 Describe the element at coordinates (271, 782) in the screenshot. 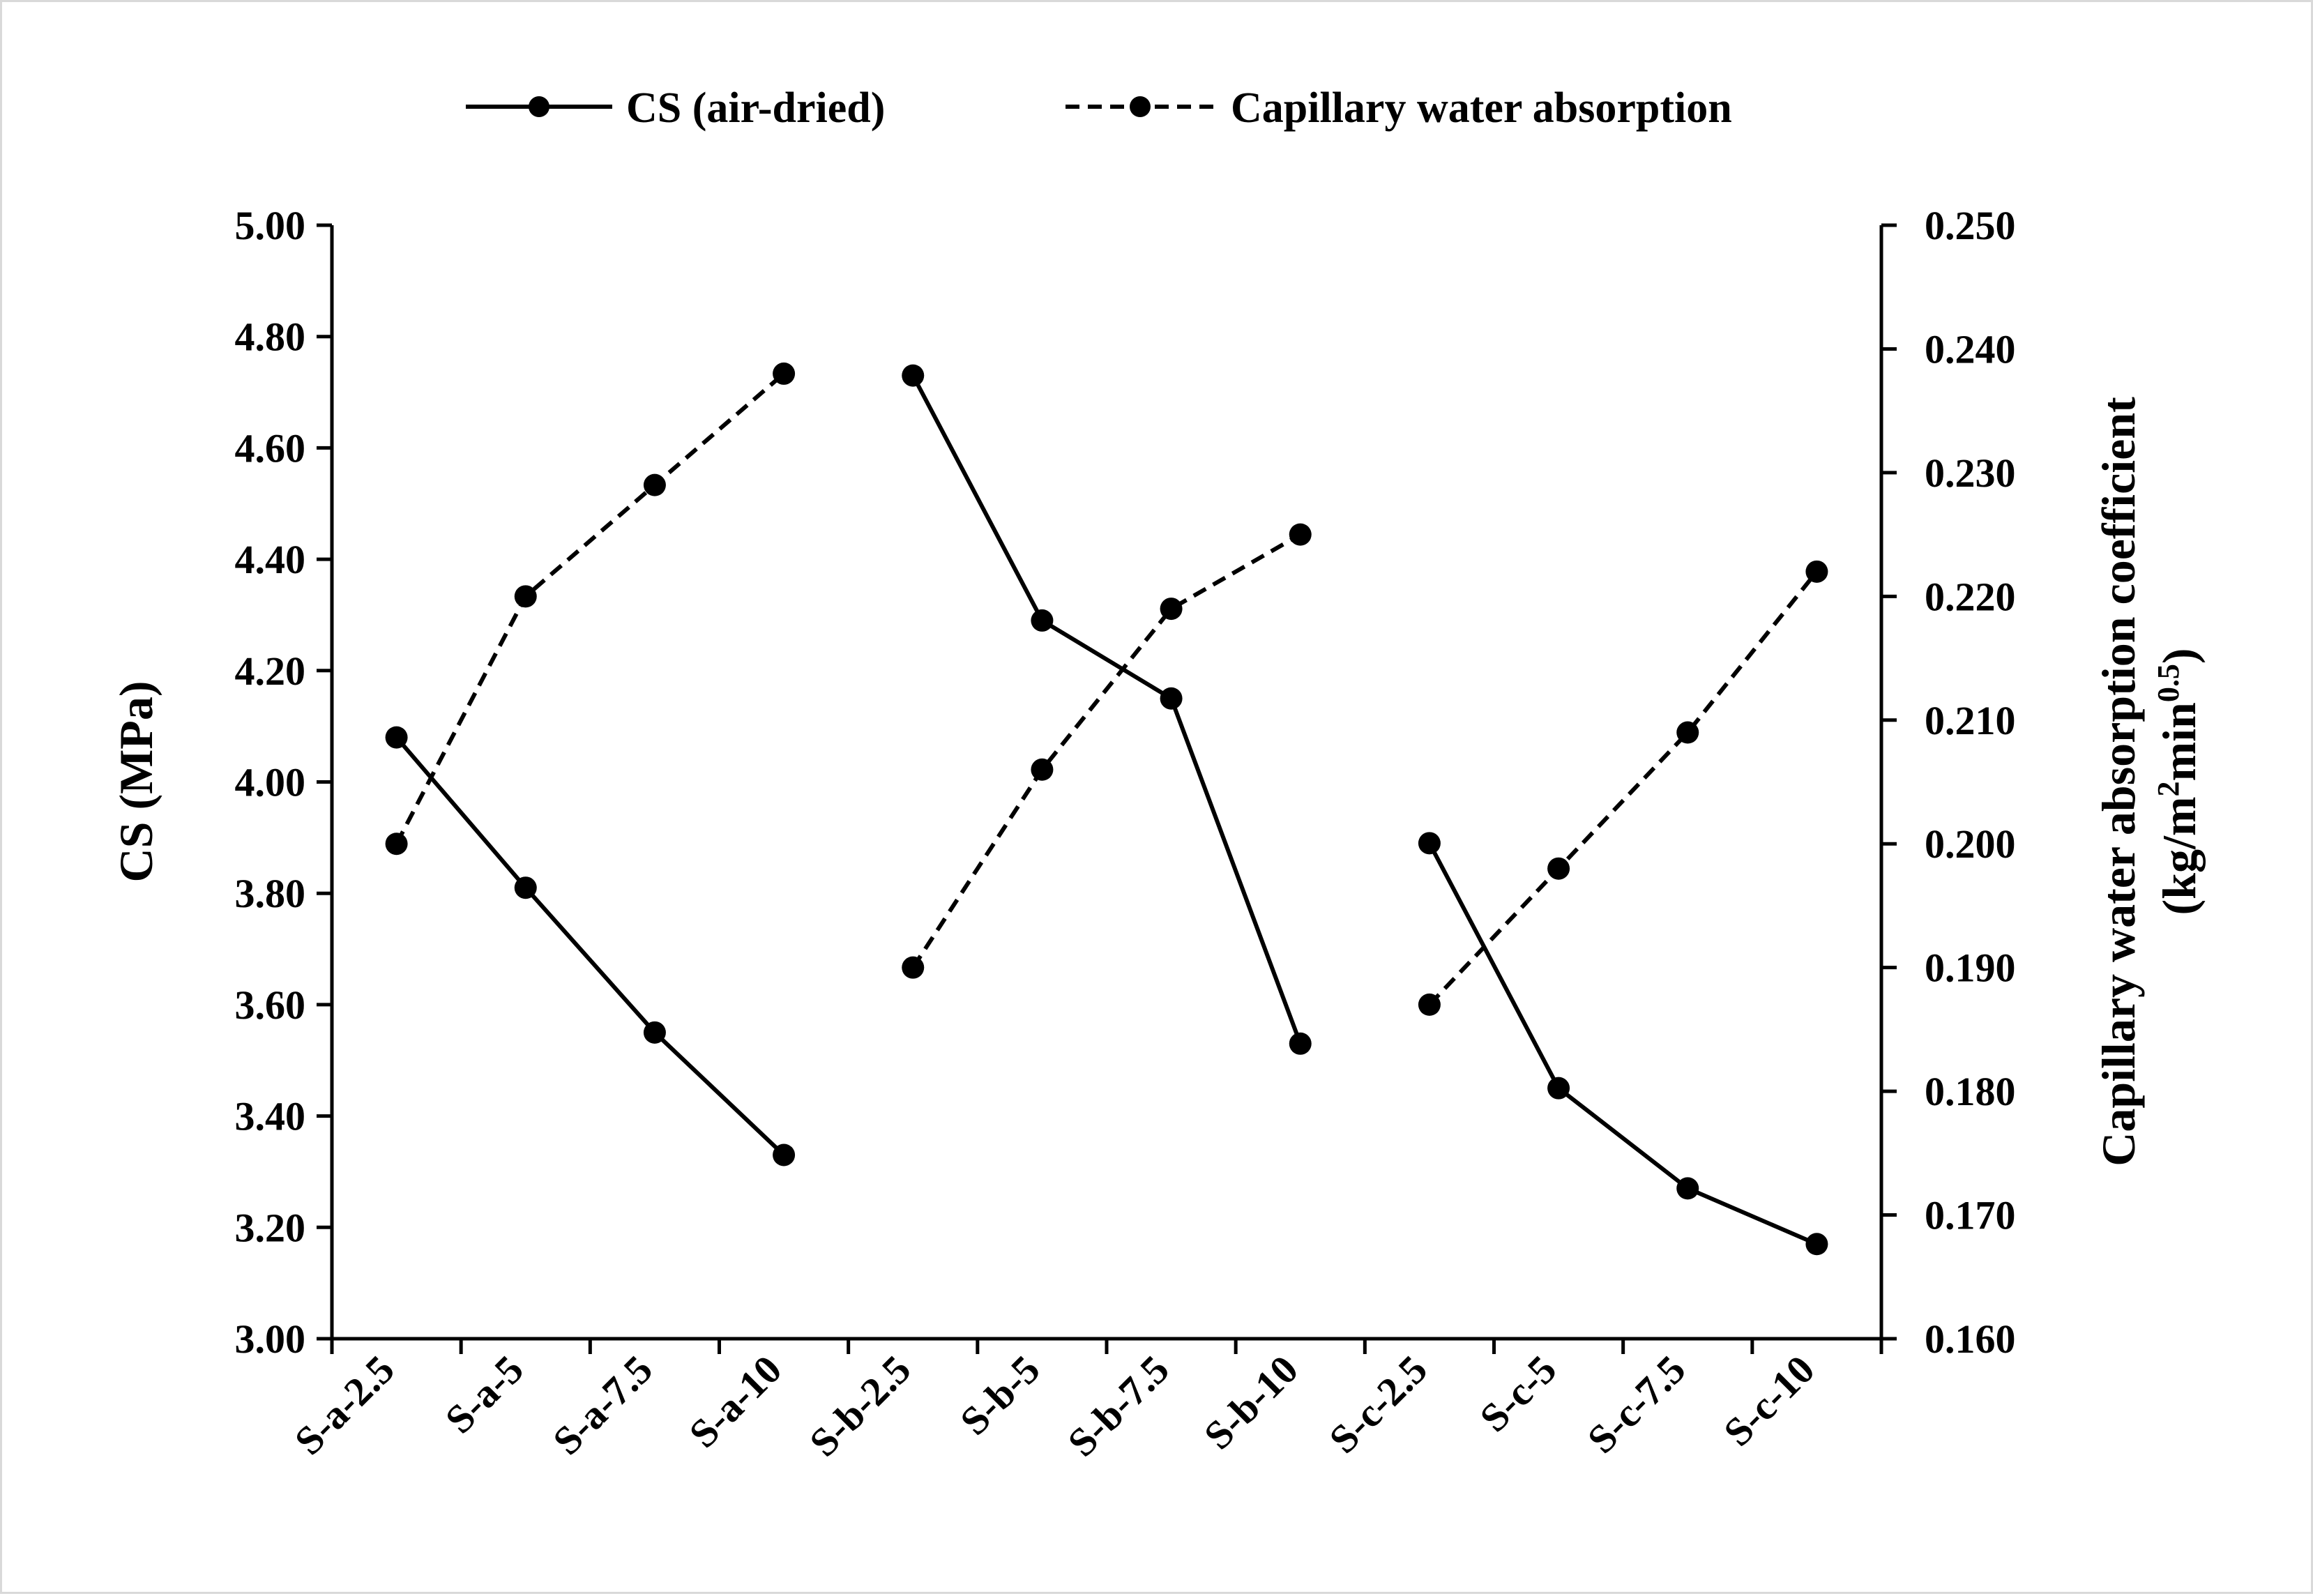

I see `left-y-tick-label: 4.00` at that location.